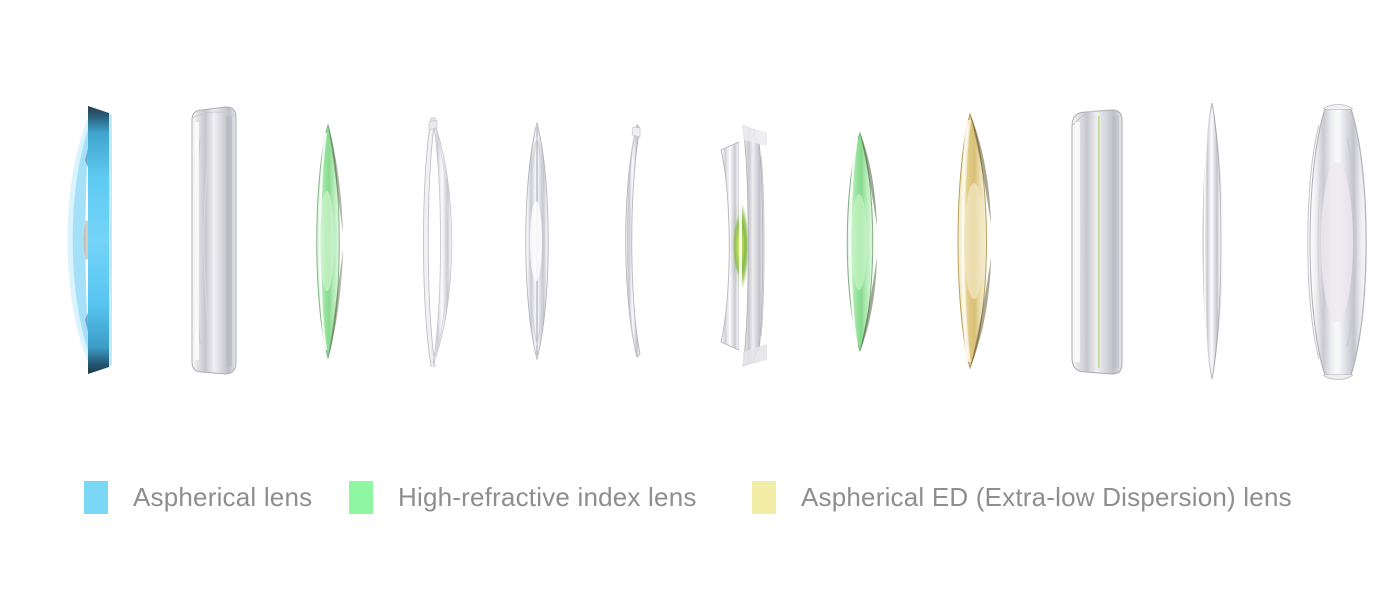 The width and height of the screenshot is (1400, 599). I want to click on legend-item-high-refractive: High-refractive index lens, so click(523, 497).